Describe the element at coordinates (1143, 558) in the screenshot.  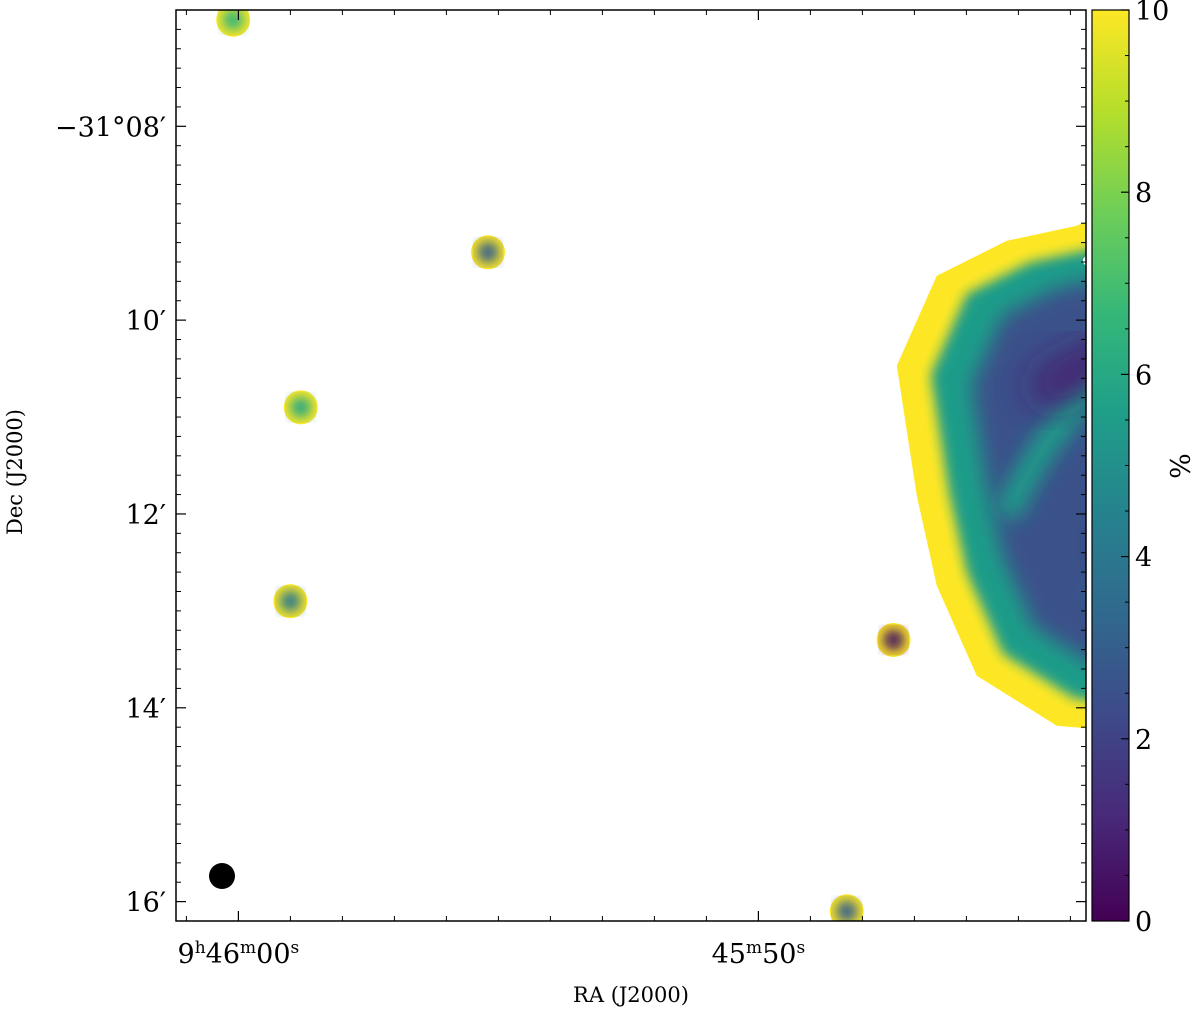
I see `colorbar-tick-label: 4` at that location.